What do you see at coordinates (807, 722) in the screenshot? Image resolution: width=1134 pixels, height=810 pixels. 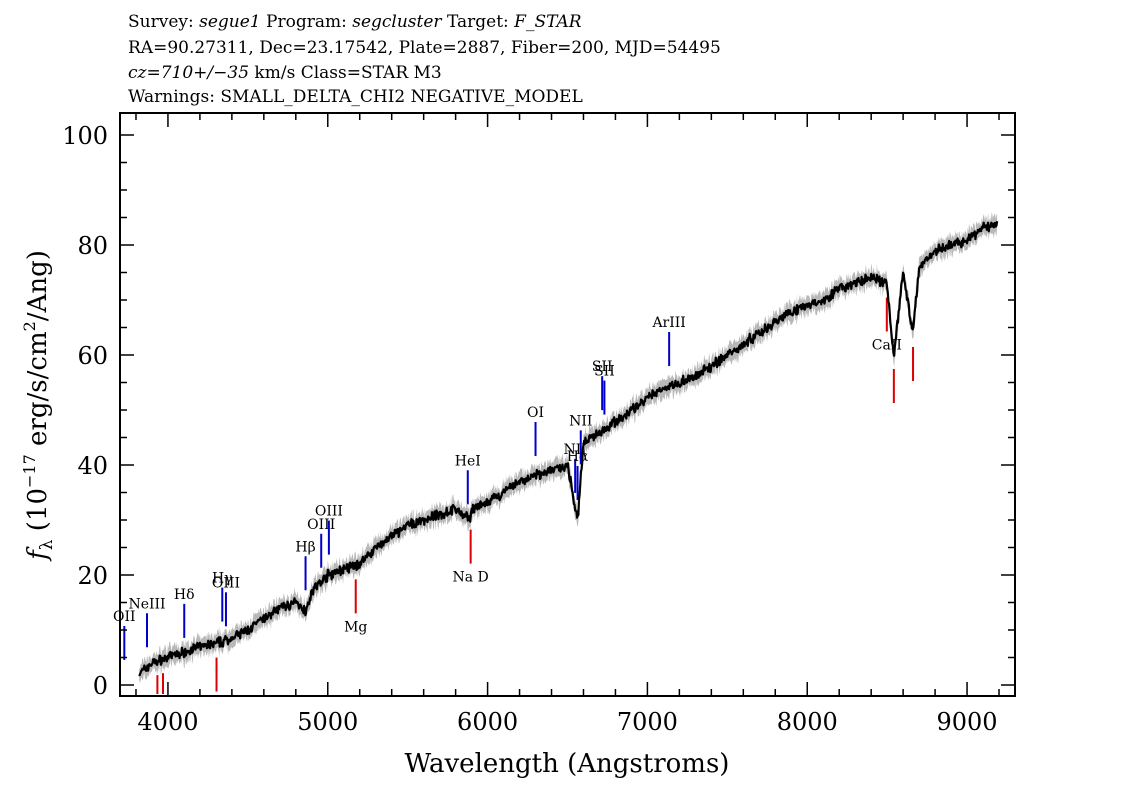 I see `x-tick-label: 8000` at bounding box center [807, 722].